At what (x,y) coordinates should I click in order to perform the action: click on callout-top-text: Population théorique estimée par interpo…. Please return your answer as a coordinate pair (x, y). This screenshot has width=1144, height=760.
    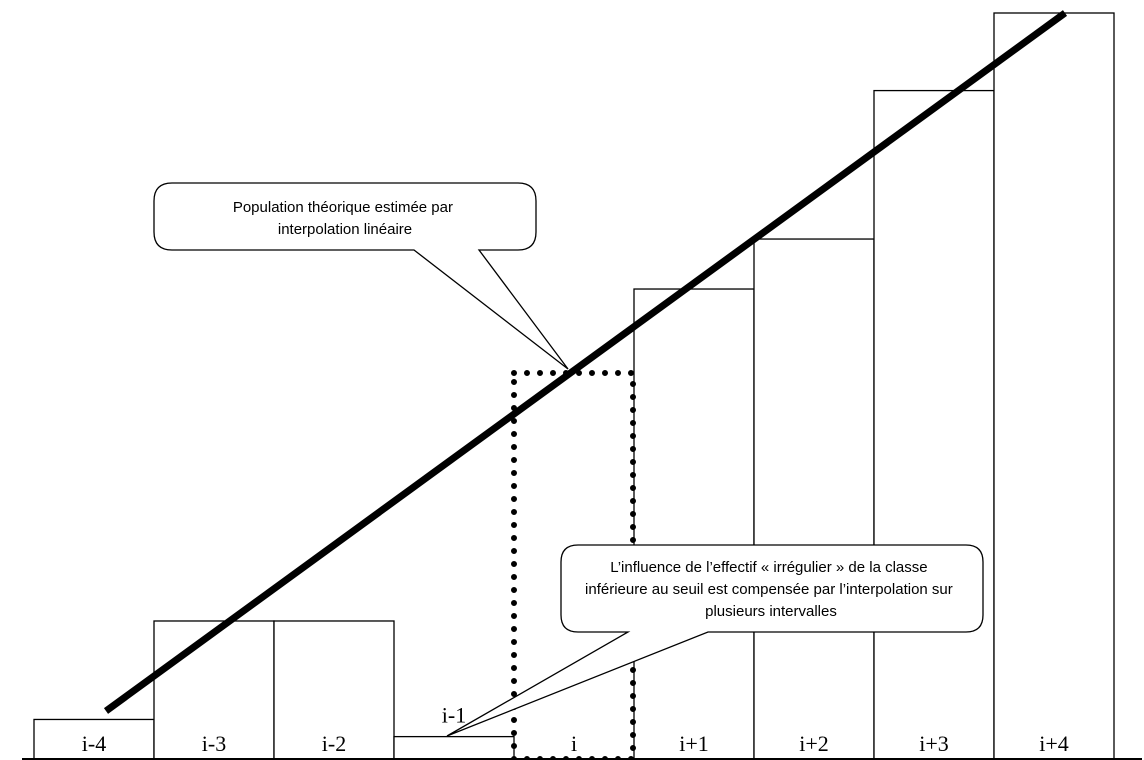
    Looking at the image, I should click on (345, 218).